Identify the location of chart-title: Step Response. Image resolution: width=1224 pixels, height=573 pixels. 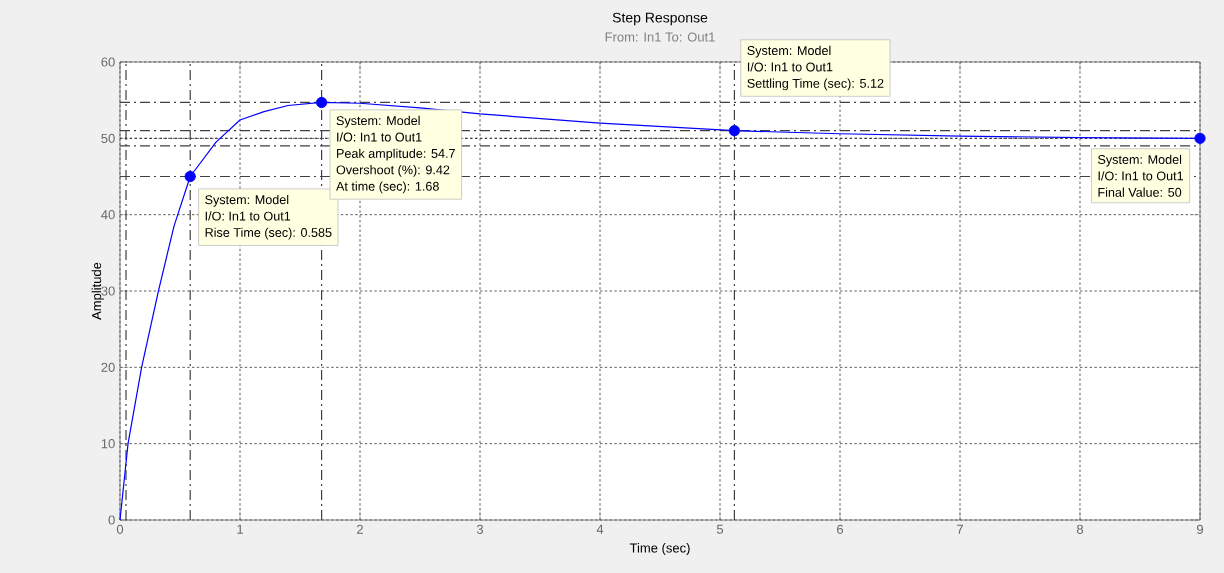
(660, 19).